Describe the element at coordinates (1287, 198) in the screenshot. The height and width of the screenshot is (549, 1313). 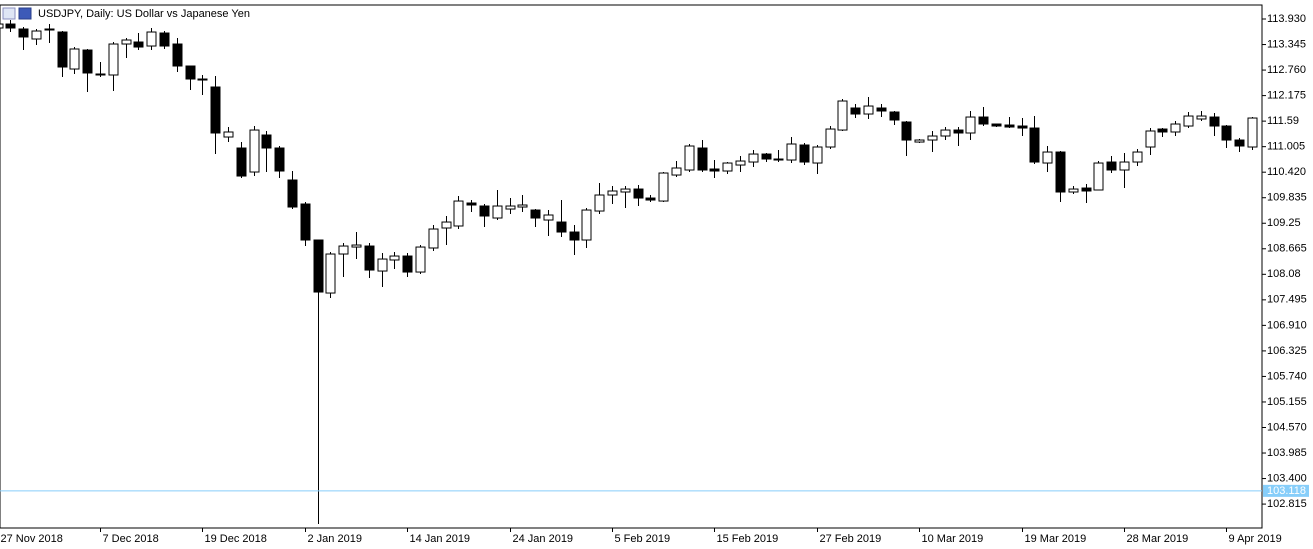
I see `y-tick-label: 109.835` at that location.